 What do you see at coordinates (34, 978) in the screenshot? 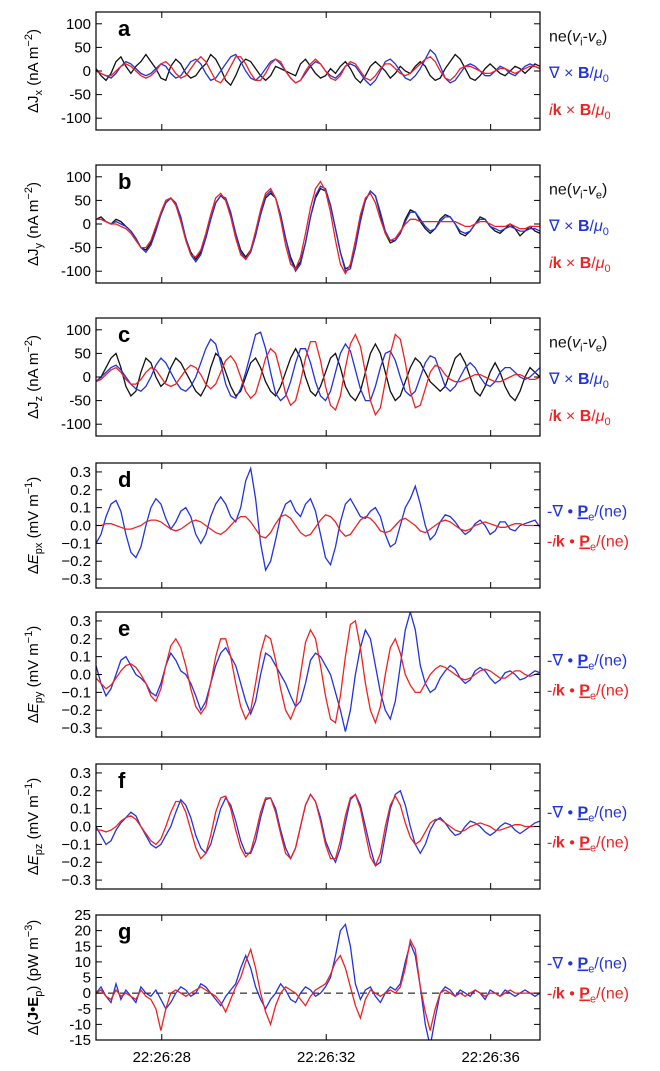
I see `y-axis-label: Δ(J•Ep) (pW m−3)` at bounding box center [34, 978].